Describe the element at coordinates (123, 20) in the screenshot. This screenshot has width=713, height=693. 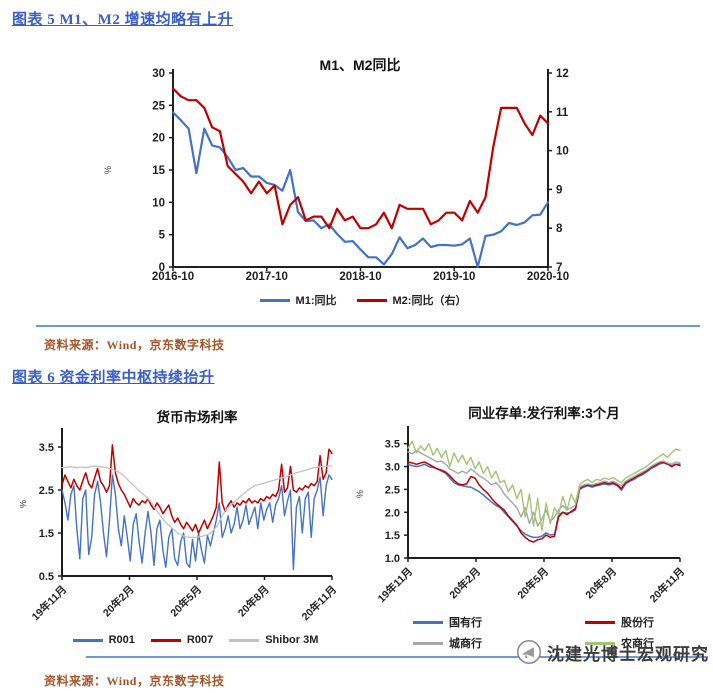
I see `figure5-title-link: 图表 5 M1、M2 增速均略有上升` at that location.